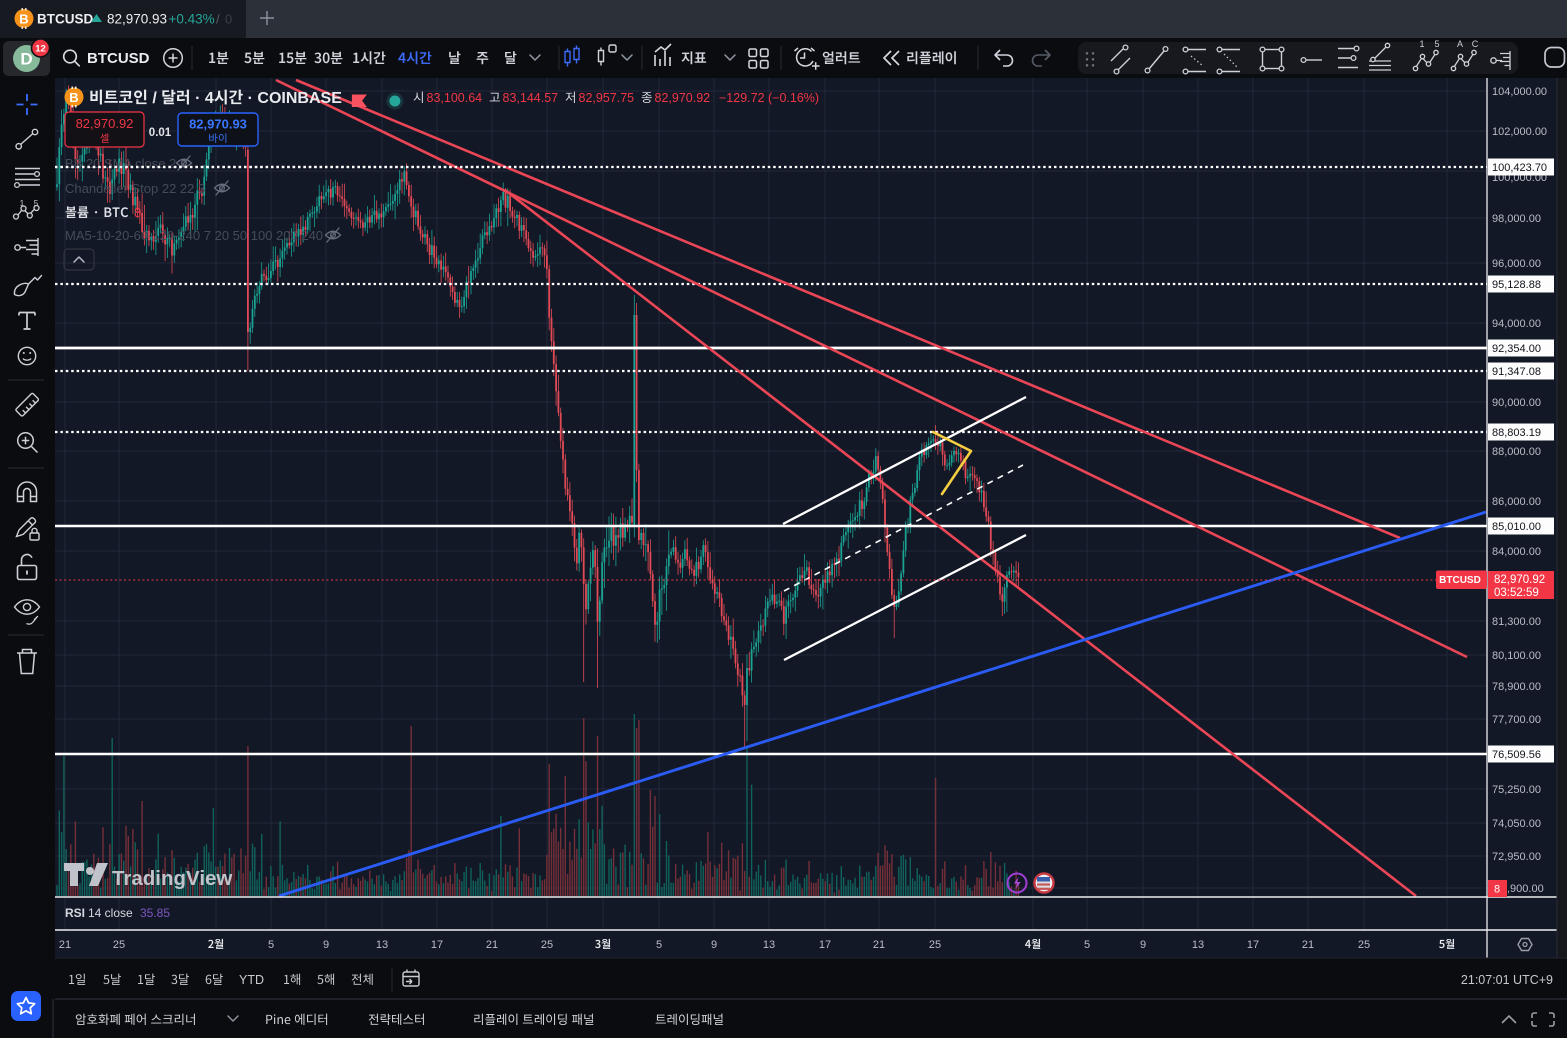 This screenshot has height=1038, width=1567. What do you see at coordinates (1516, 502) in the screenshot?
I see `svg-text: 86,000.00` at bounding box center [1516, 502].